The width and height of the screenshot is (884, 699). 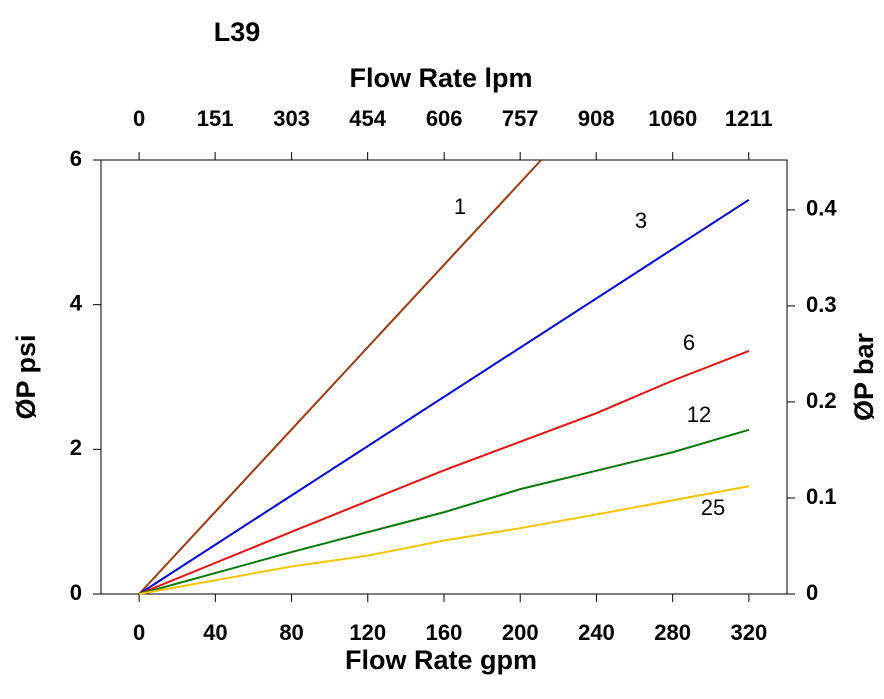 I want to click on x2-tick-label: 151, so click(x=215, y=118).